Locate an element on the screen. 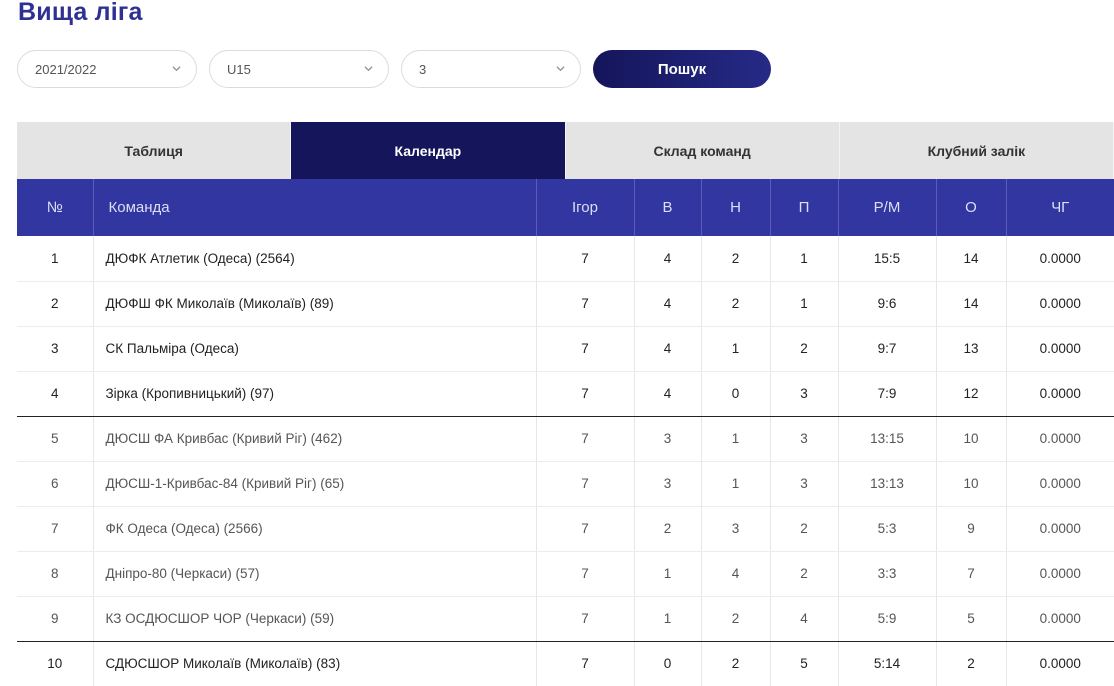  group-select-value: 3 is located at coordinates (423, 69).